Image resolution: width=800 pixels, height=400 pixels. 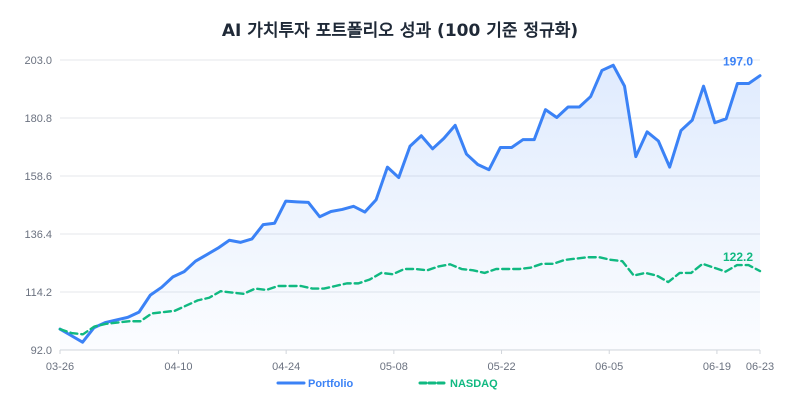 What do you see at coordinates (330, 384) in the screenshot?
I see `legend-label: Portfolio` at bounding box center [330, 384].